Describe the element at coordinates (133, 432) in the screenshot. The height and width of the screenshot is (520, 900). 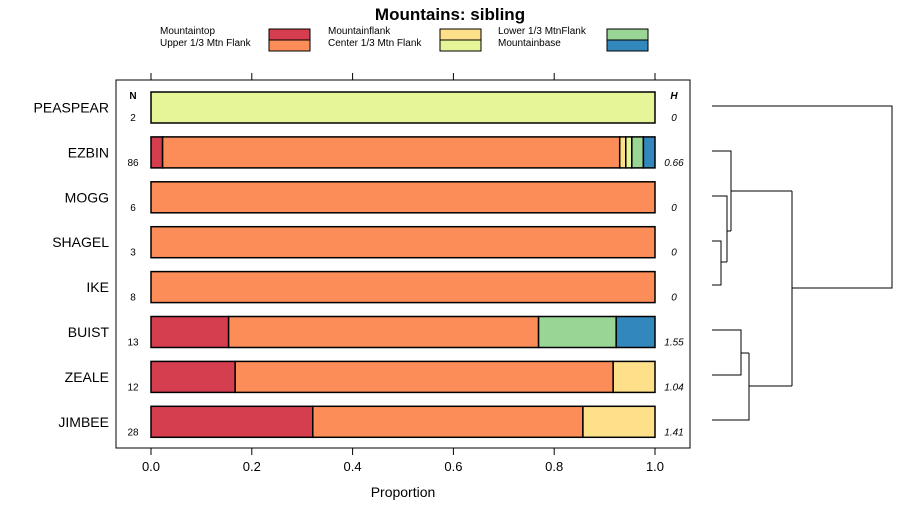
I see `n-value: 28` at that location.